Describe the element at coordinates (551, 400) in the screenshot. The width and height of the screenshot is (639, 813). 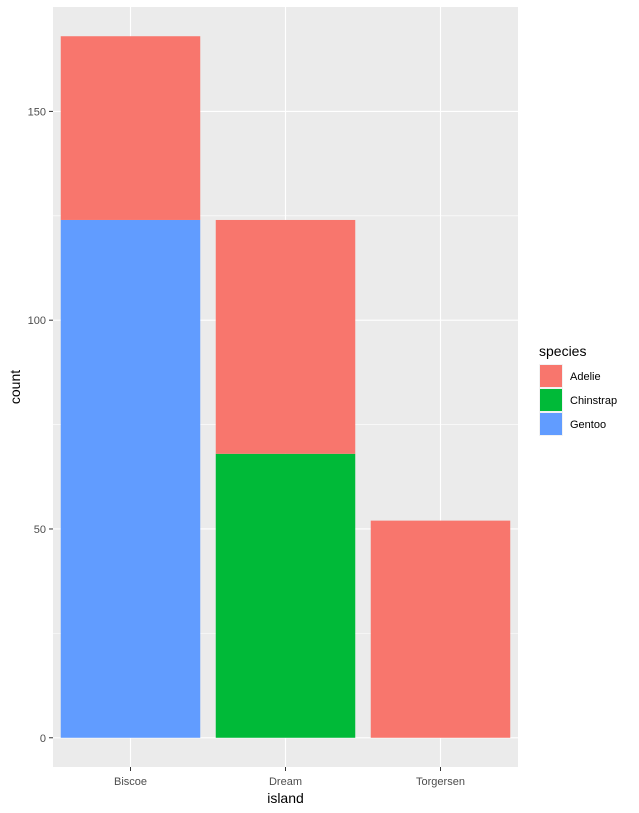
I see `legend-key-chinstrap` at that location.